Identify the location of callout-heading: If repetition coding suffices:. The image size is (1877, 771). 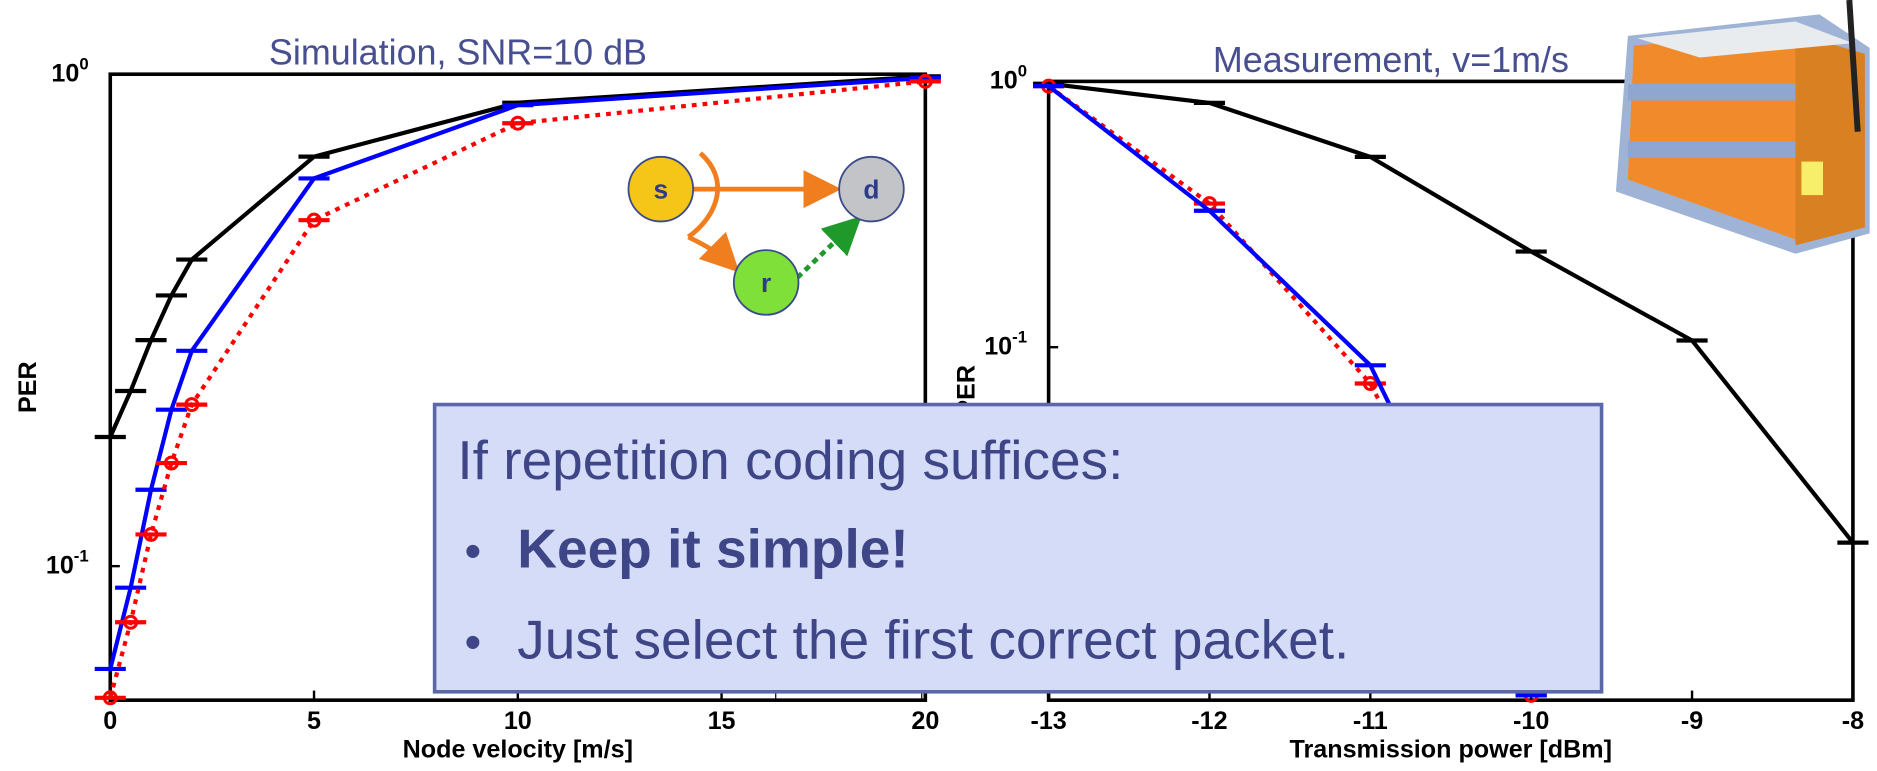
(790, 460).